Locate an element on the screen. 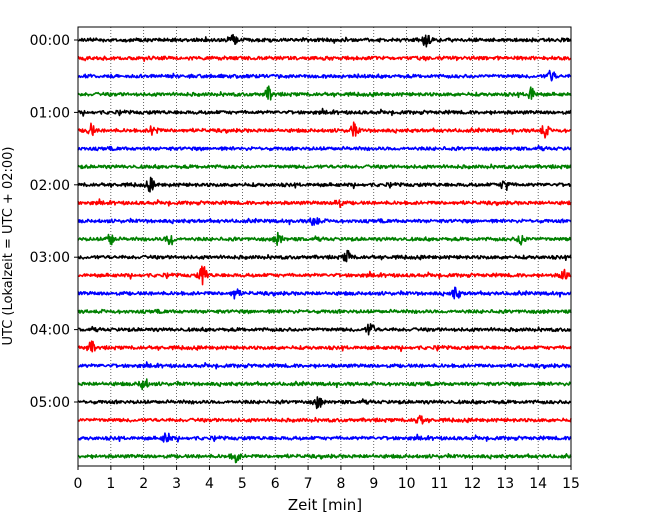  x-tick-label: 12 is located at coordinates (472, 484).